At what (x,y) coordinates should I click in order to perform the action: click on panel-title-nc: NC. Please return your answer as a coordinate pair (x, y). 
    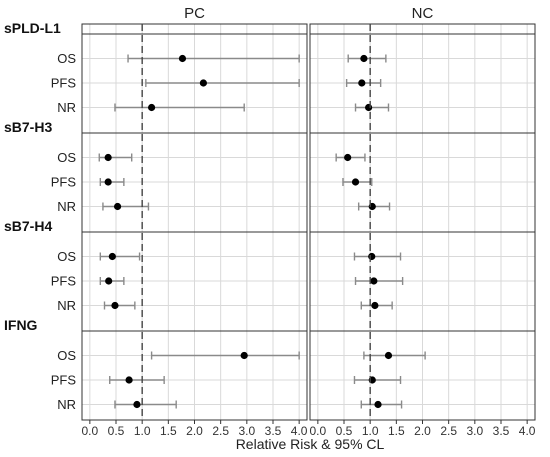
    Looking at the image, I should click on (423, 13).